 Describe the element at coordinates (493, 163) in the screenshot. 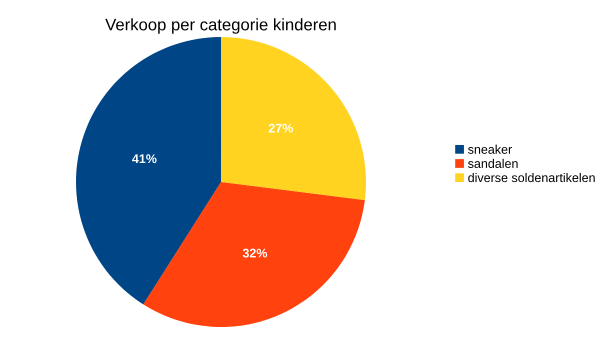

I see `legend-label: sandalen` at that location.